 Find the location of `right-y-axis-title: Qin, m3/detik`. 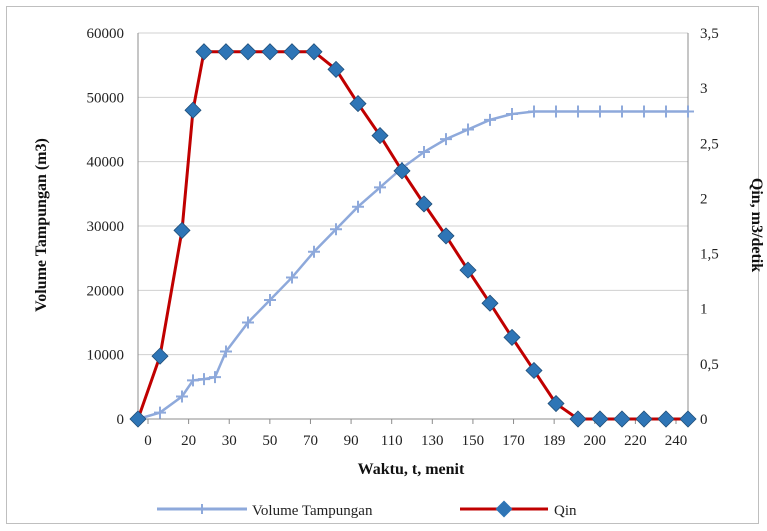

right-y-axis-title: Qin, m3/detik is located at coordinates (756, 225).